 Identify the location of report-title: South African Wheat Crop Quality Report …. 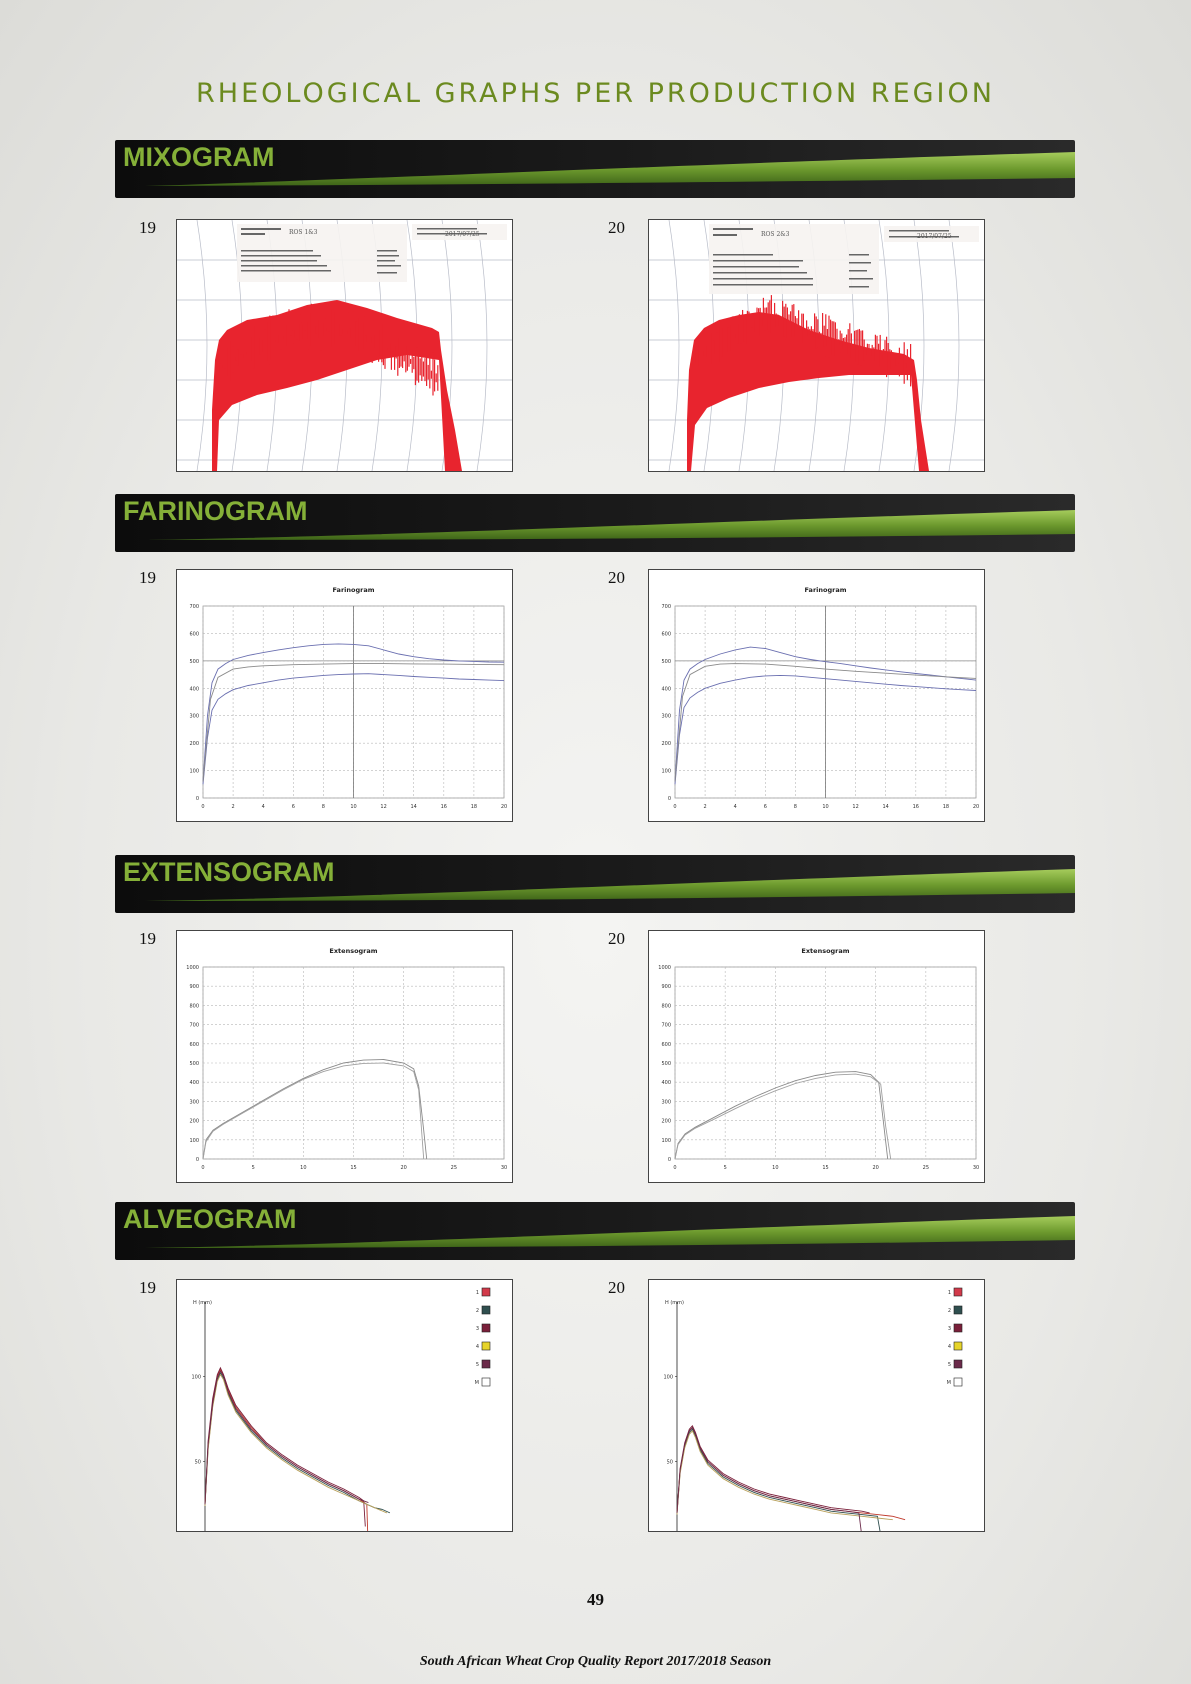
(595, 1661).